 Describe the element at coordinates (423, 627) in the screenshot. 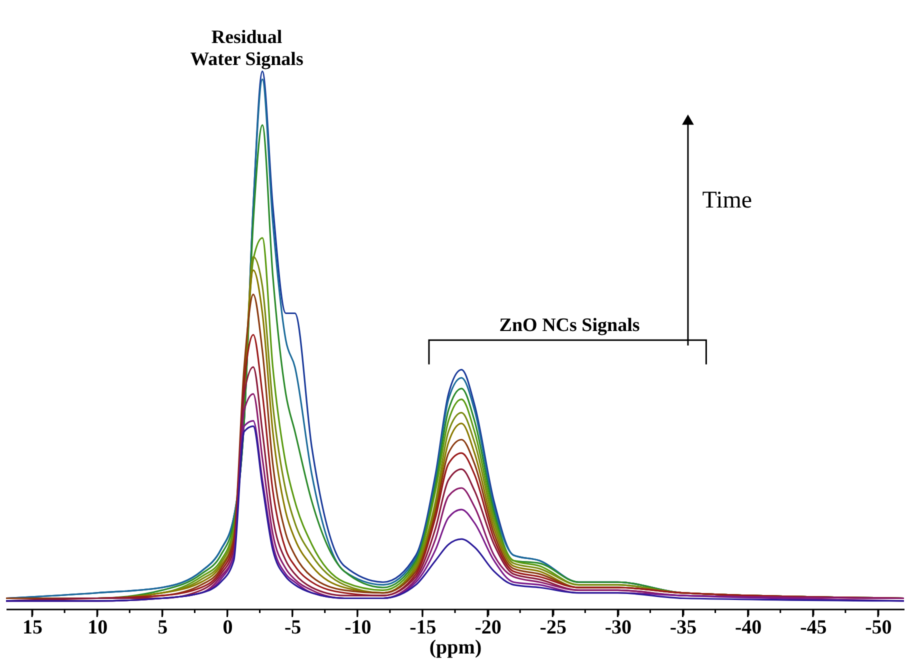

I see `x-tick-label: -15` at that location.